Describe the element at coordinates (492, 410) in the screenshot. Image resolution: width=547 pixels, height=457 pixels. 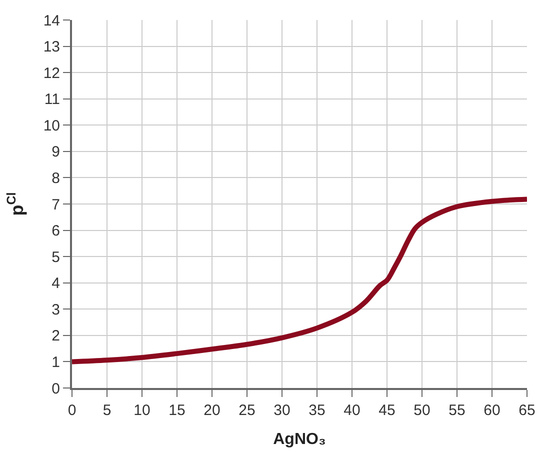
I see `x-tick-label: 60` at that location.